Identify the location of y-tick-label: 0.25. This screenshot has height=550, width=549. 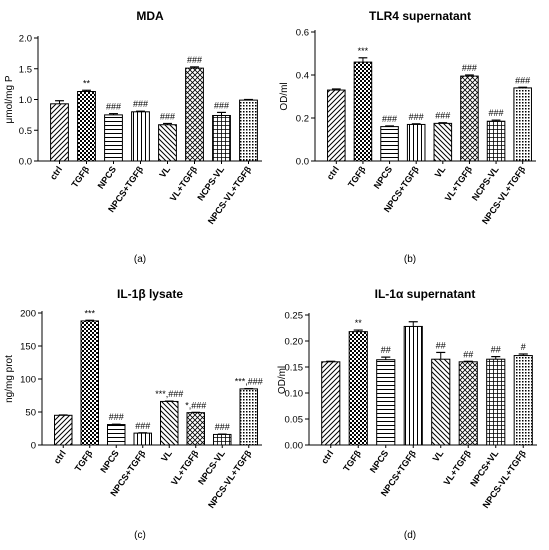
(294, 316).